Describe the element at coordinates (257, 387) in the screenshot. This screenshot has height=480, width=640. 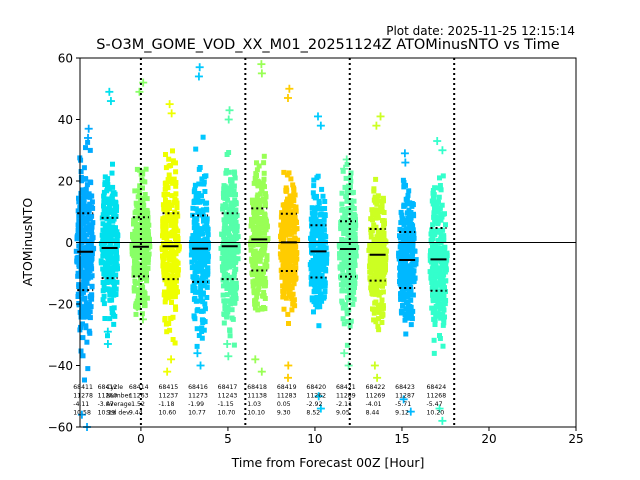
I see `bin-annotation-68418: 68418` at that location.